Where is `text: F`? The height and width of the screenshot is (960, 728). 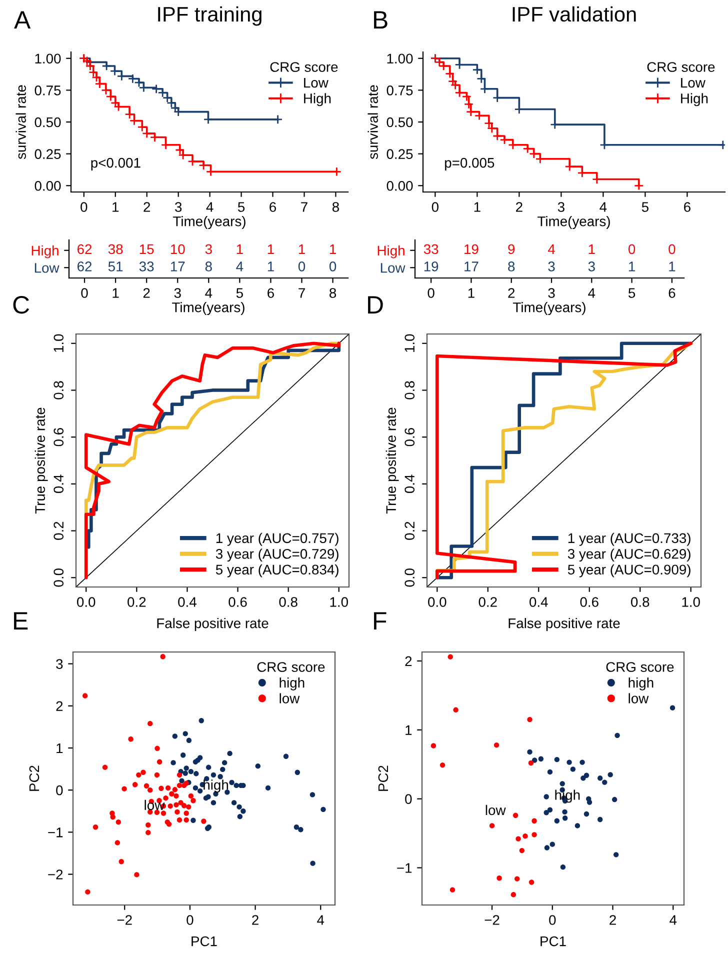 text: F is located at coordinates (380, 621).